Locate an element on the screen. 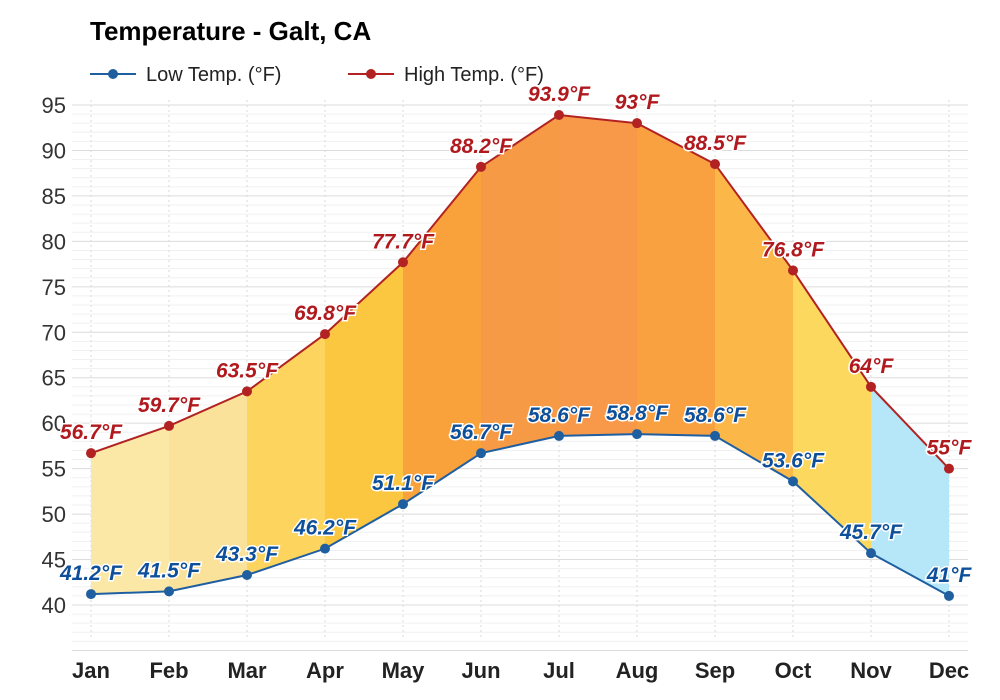 This screenshot has width=1000, height=700. y-tick-label: 85 is located at coordinates (54, 196).